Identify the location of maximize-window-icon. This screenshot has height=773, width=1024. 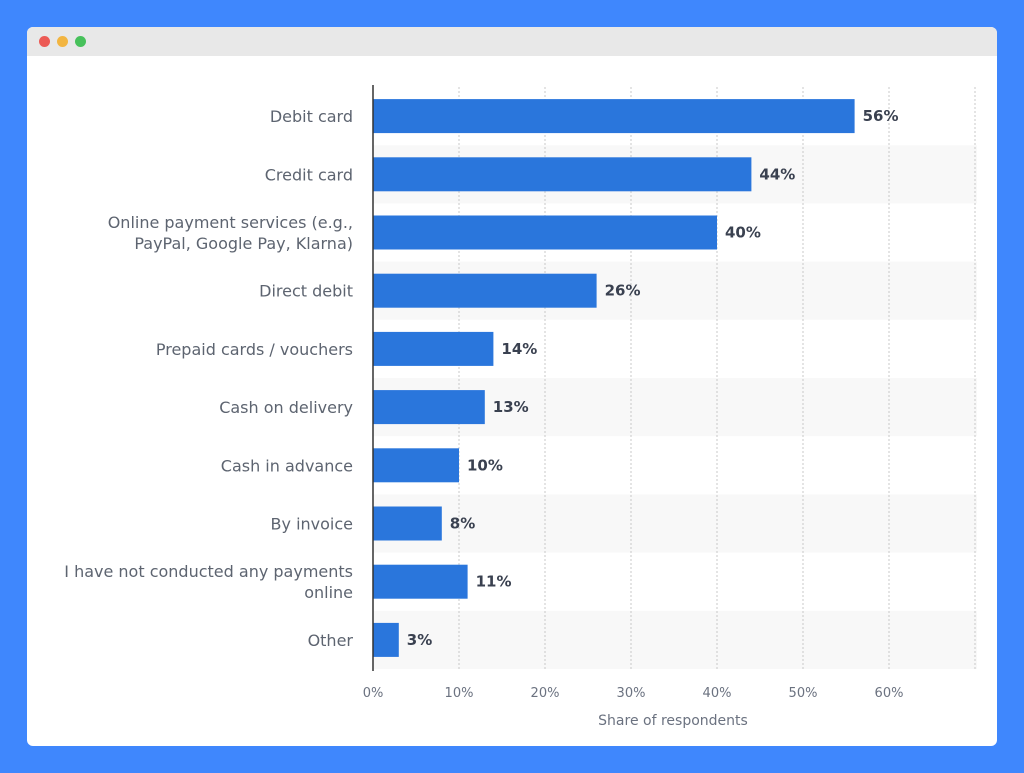
(80, 41).